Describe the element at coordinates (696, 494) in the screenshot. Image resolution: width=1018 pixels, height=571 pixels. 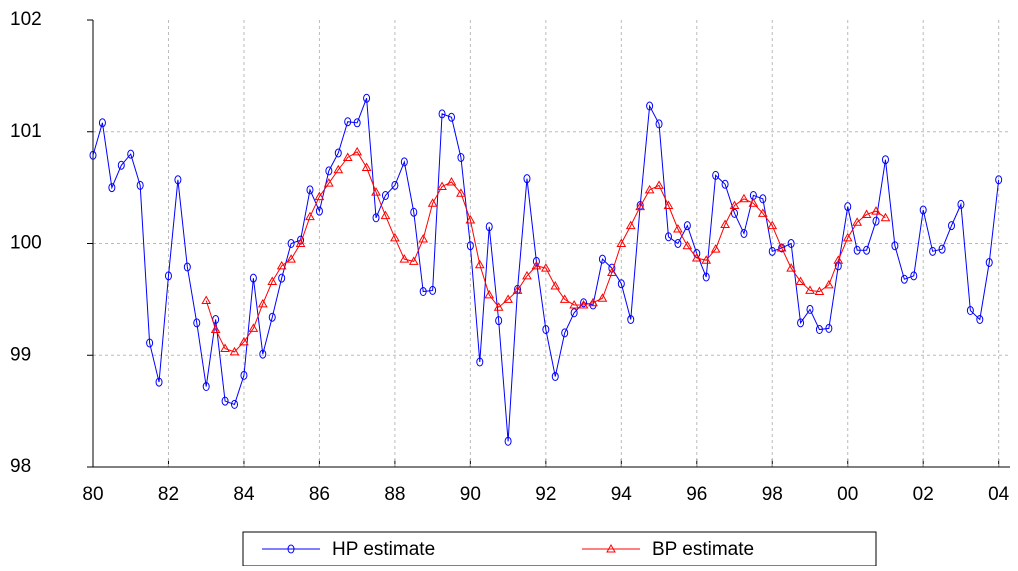
I see `x-tick-label: 96` at that location.